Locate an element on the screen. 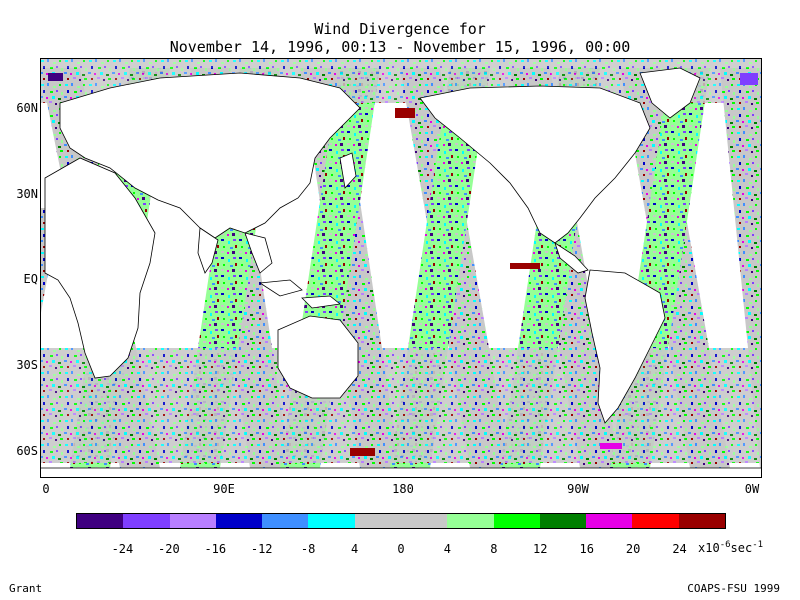 This screenshot has width=800, height=600. lon-label-0: 0 is located at coordinates (46, 489).